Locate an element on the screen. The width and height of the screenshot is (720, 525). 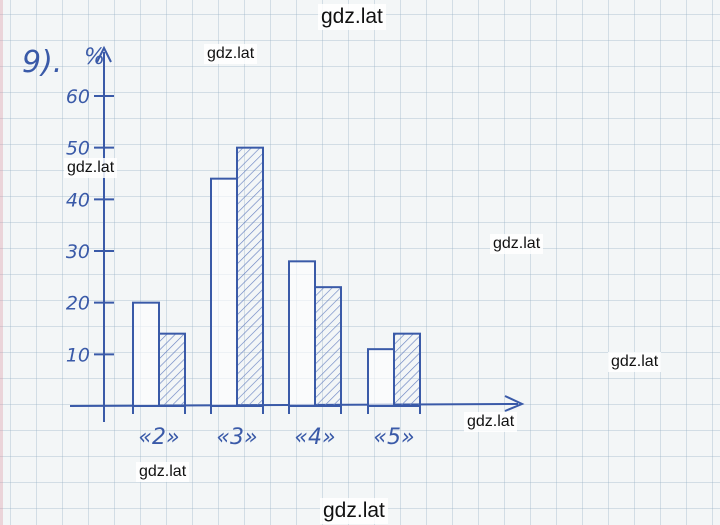
y-ticks: 10 20 30 40 50 60 is located at coordinates (90, 226).